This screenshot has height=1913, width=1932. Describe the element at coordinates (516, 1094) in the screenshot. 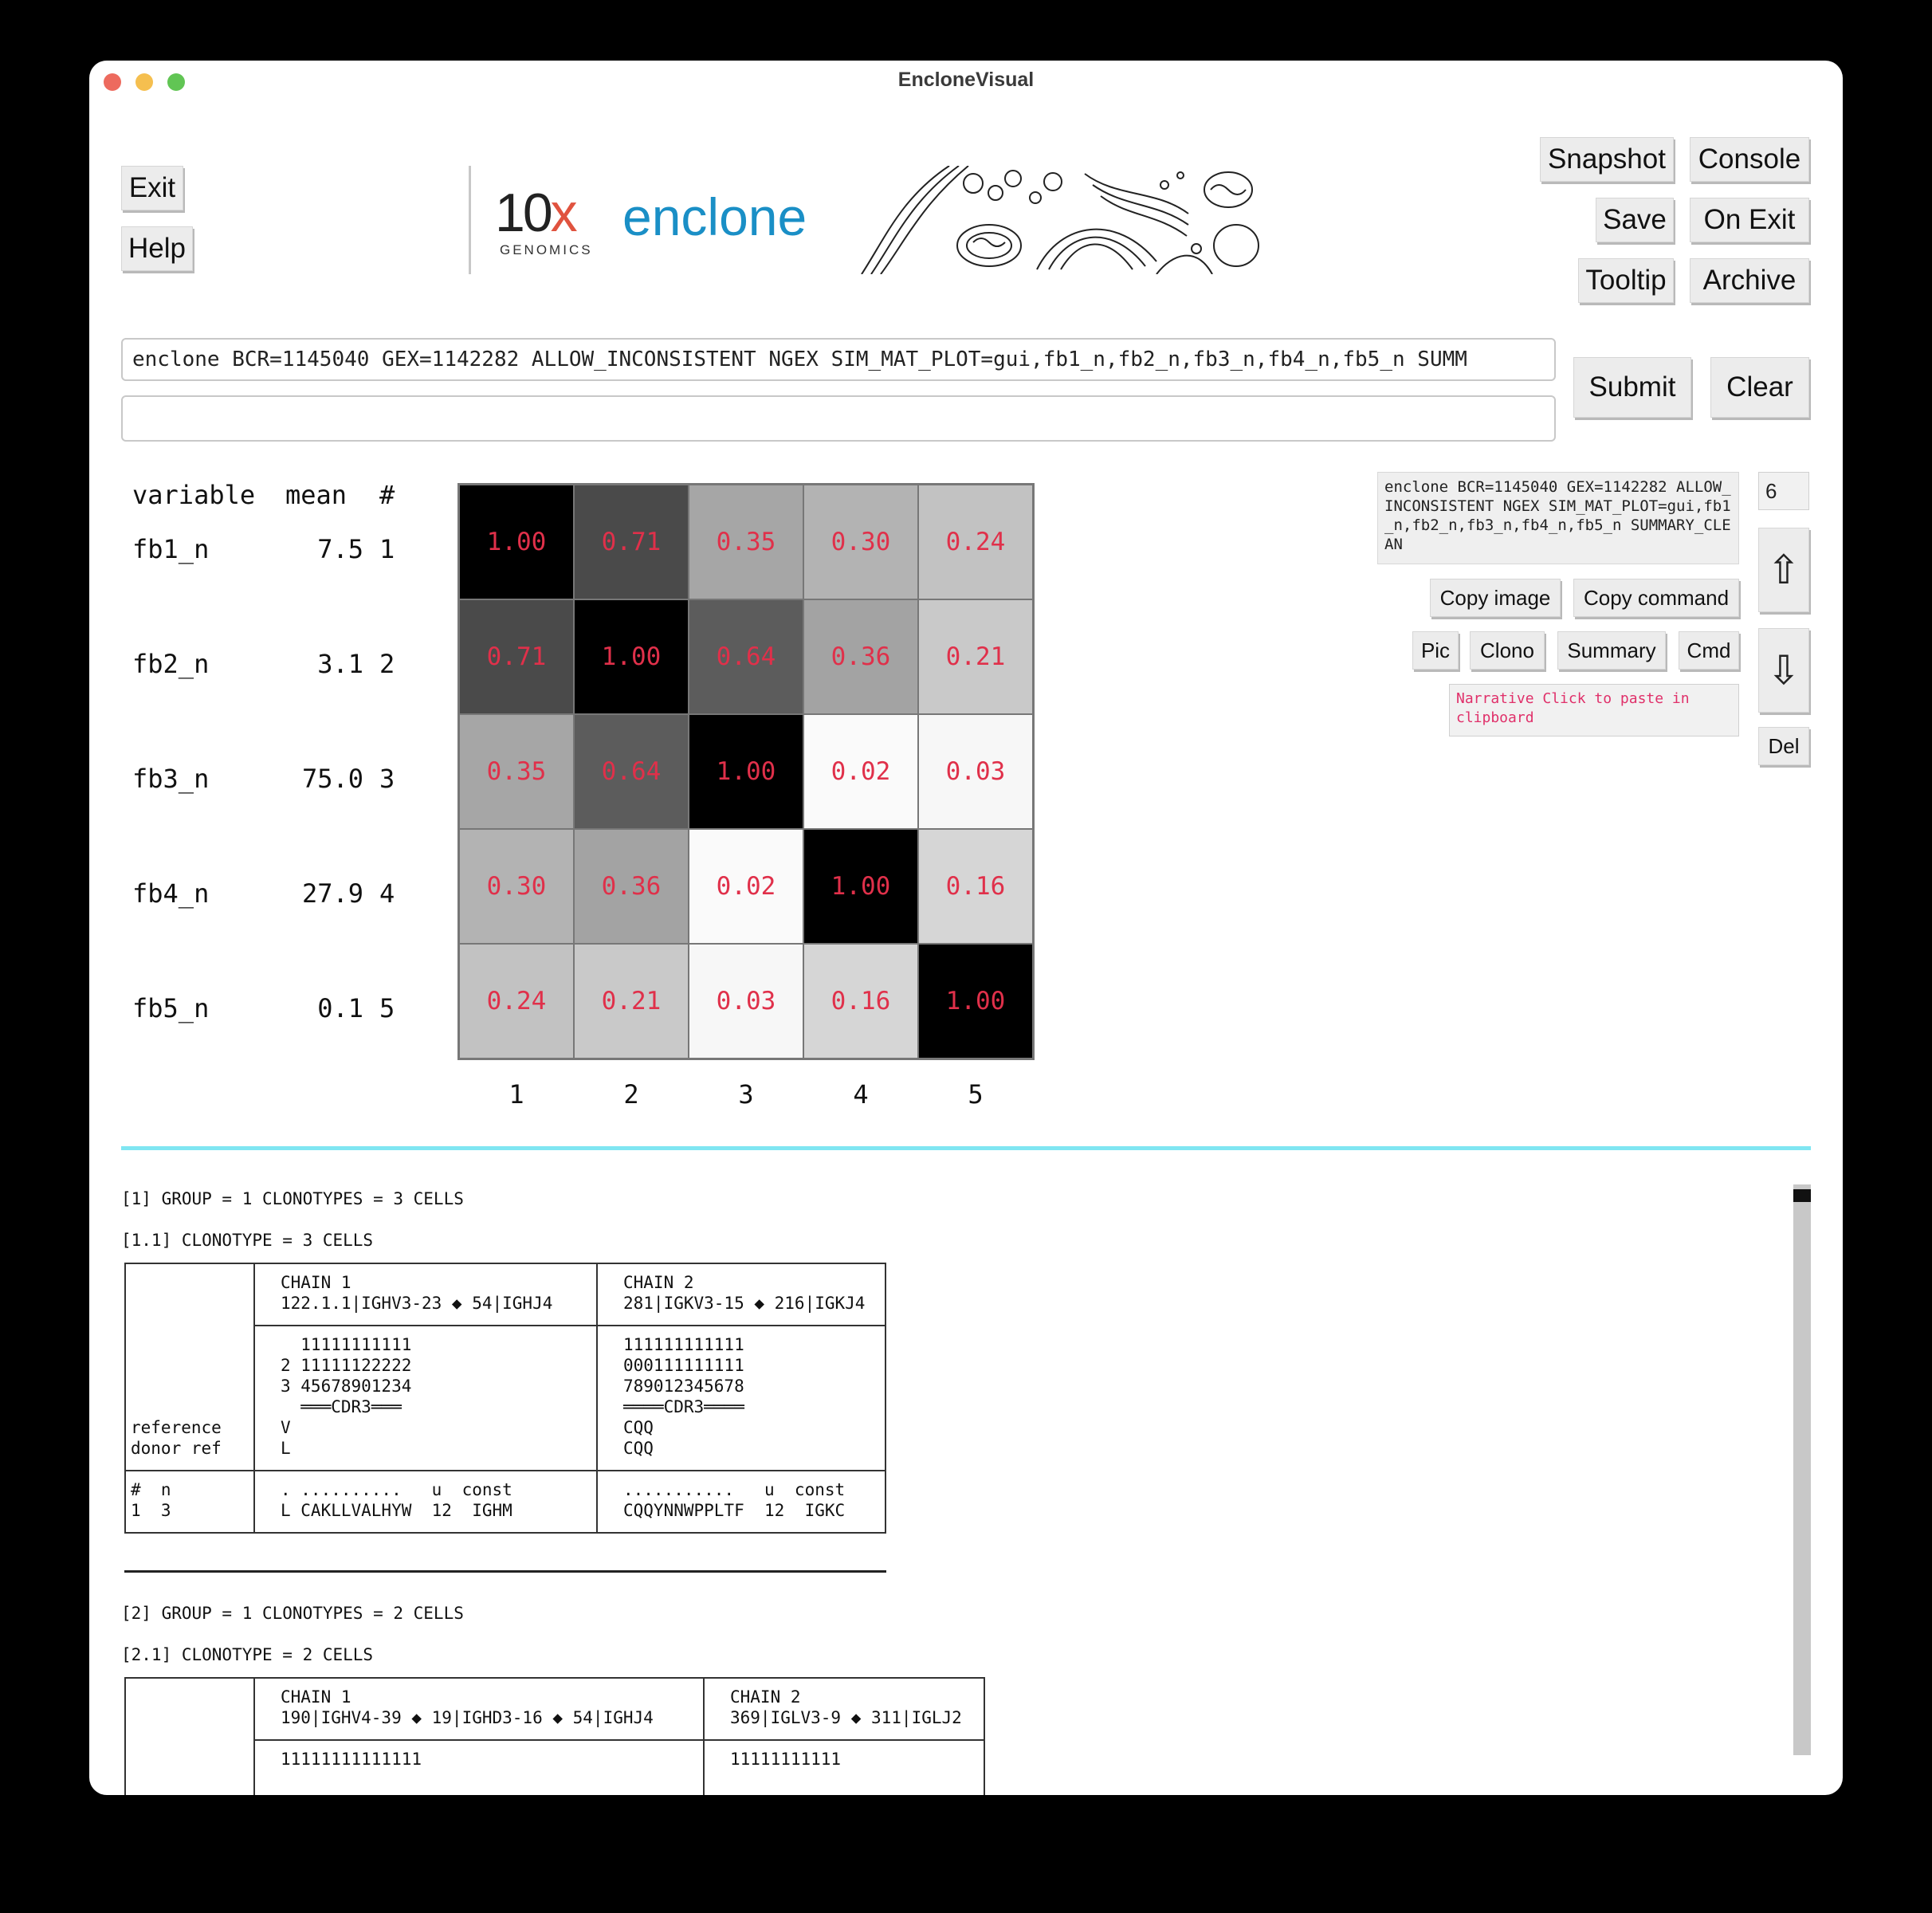

I see `x-tick-label: 1` at that location.